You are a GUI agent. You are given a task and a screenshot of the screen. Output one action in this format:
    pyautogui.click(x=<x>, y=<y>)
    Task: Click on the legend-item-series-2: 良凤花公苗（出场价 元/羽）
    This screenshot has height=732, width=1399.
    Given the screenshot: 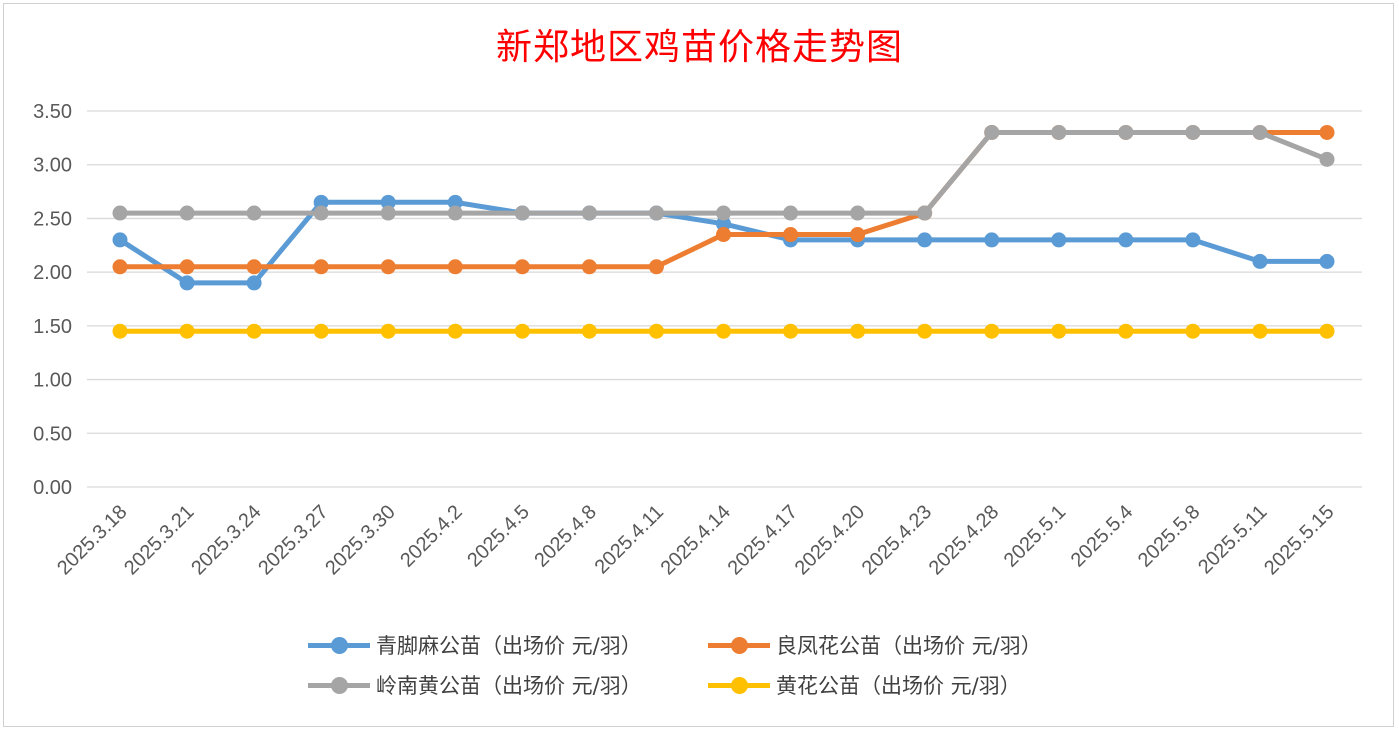 What is the action you would take?
    pyautogui.click(x=875, y=645)
    